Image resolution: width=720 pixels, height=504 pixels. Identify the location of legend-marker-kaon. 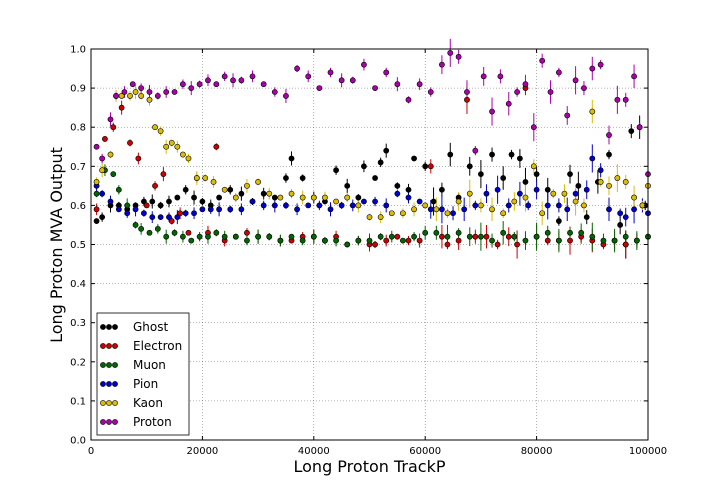
(103, 403).